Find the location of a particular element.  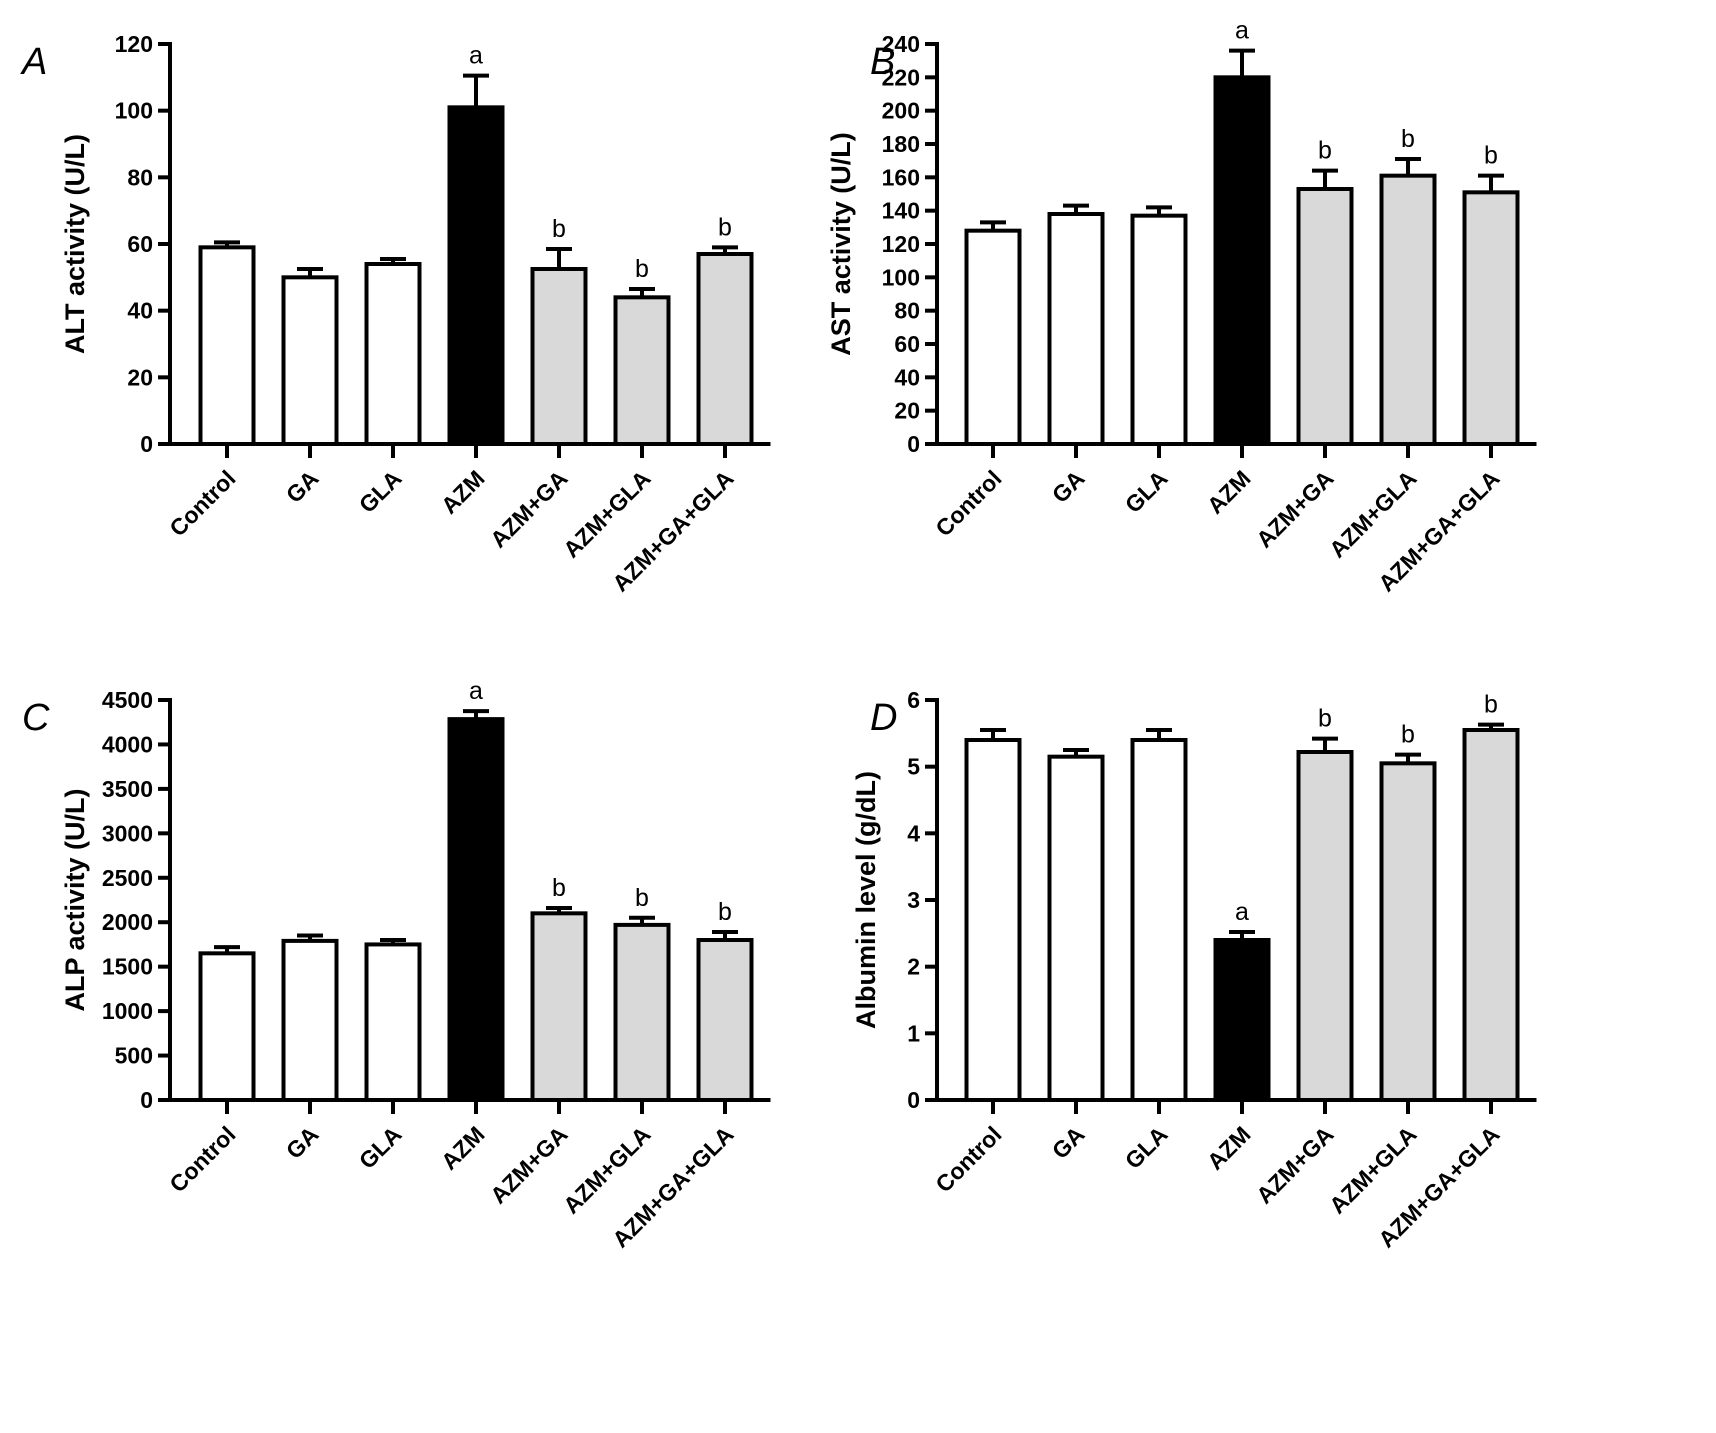

y-axis-title: Albumin level (g/dL) is located at coordinates (866, 900).